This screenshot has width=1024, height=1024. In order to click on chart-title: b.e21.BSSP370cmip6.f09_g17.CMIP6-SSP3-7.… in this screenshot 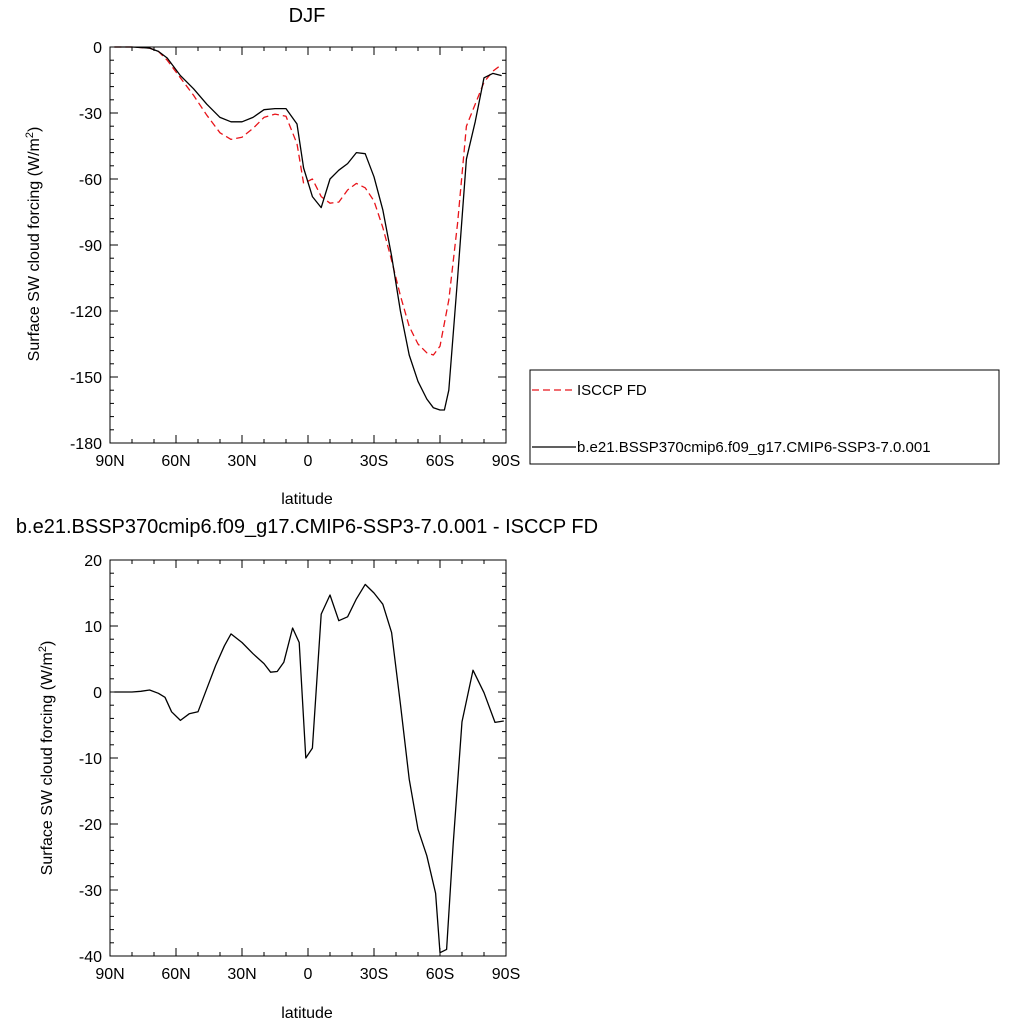, I will do `click(307, 527)`.